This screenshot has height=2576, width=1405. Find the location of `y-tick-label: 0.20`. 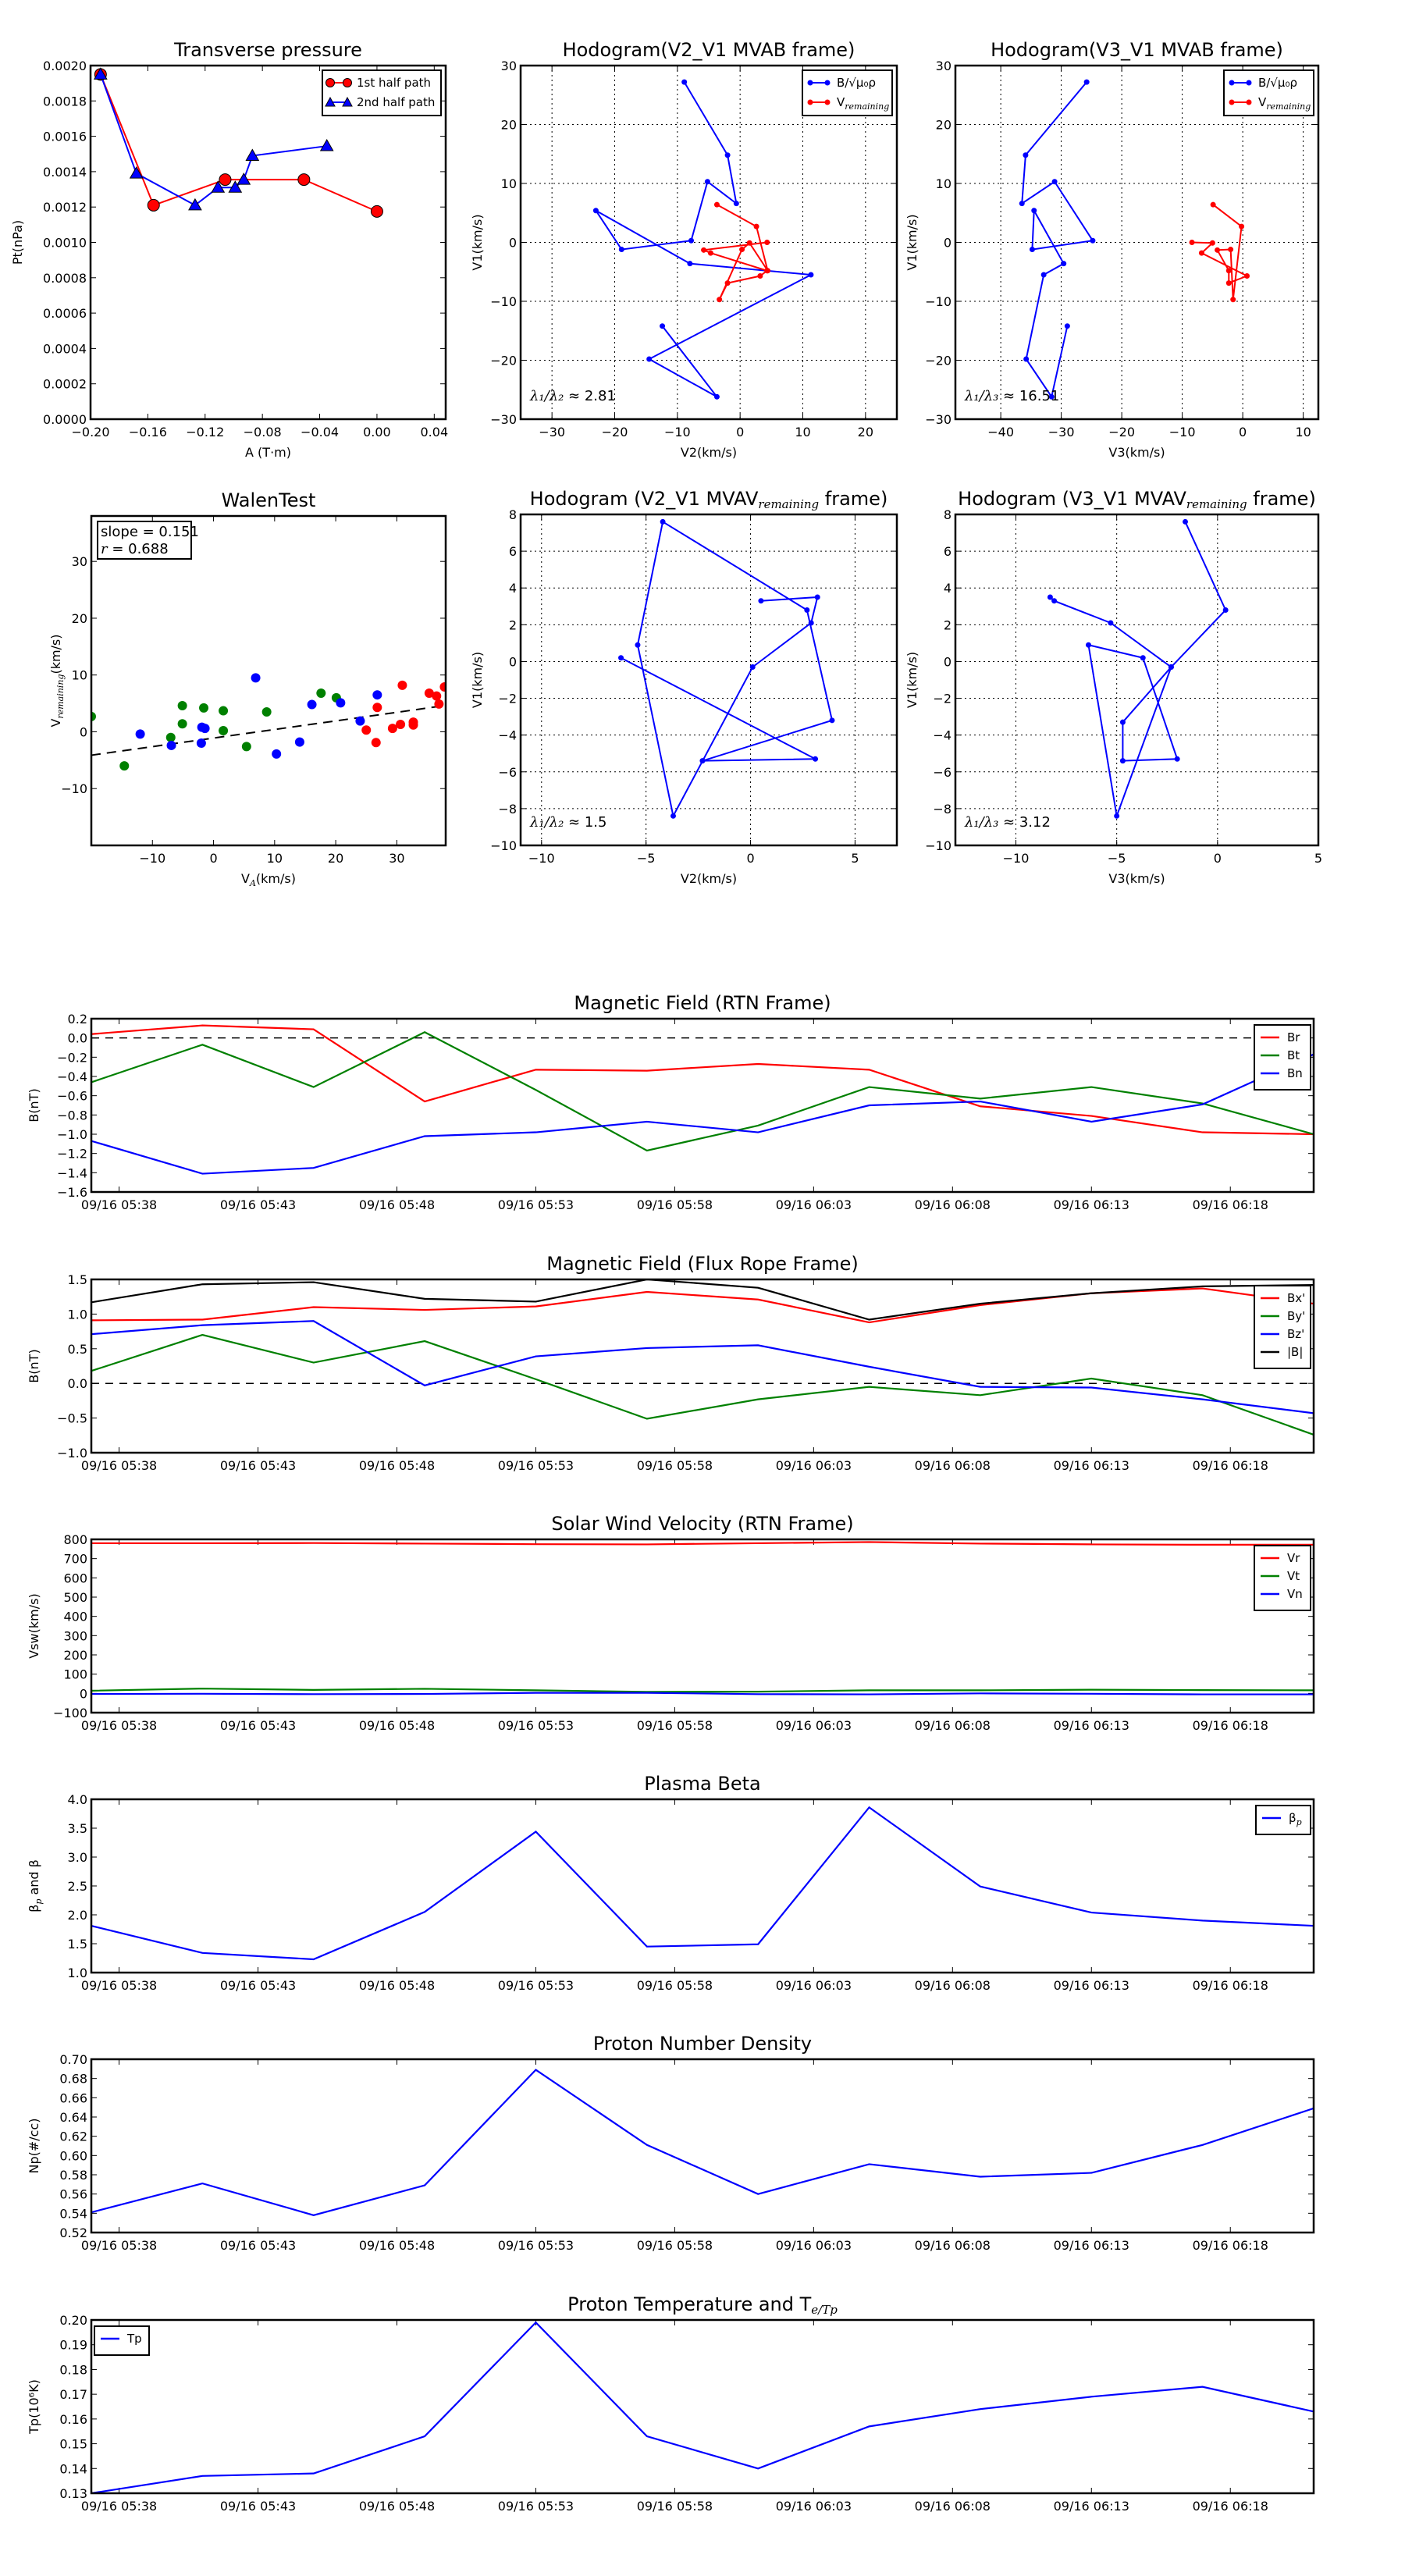

y-tick-label: 0.20 is located at coordinates (73, 2320).